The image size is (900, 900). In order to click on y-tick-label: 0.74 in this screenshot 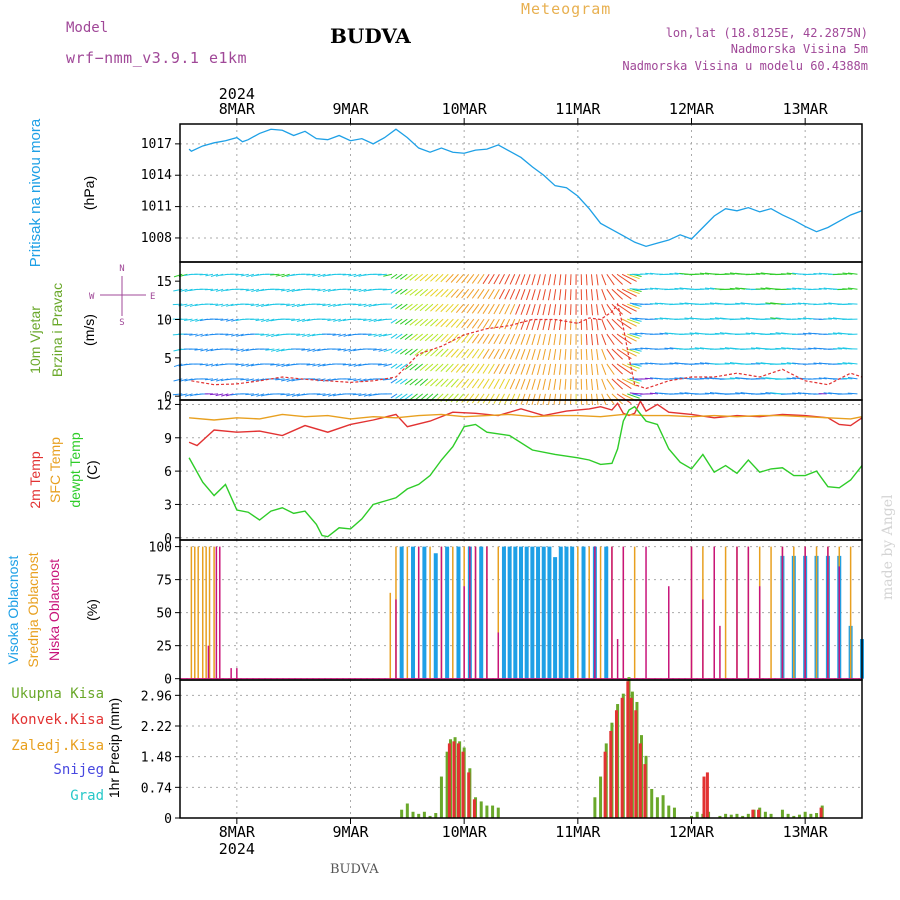, I will do `click(156, 788)`.